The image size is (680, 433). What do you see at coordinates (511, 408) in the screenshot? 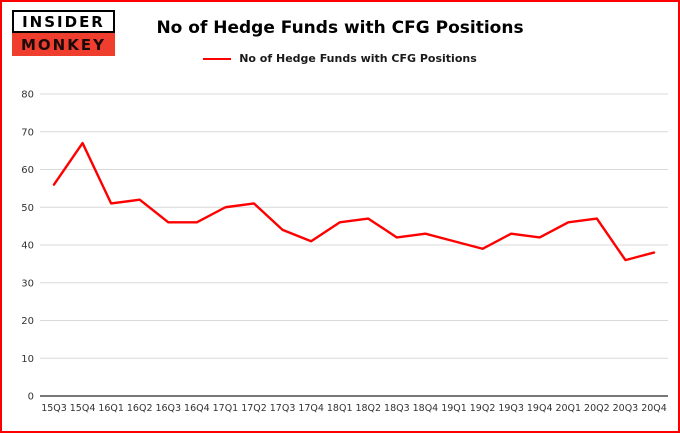
I see `x-tick-label: 19Q3` at bounding box center [511, 408].